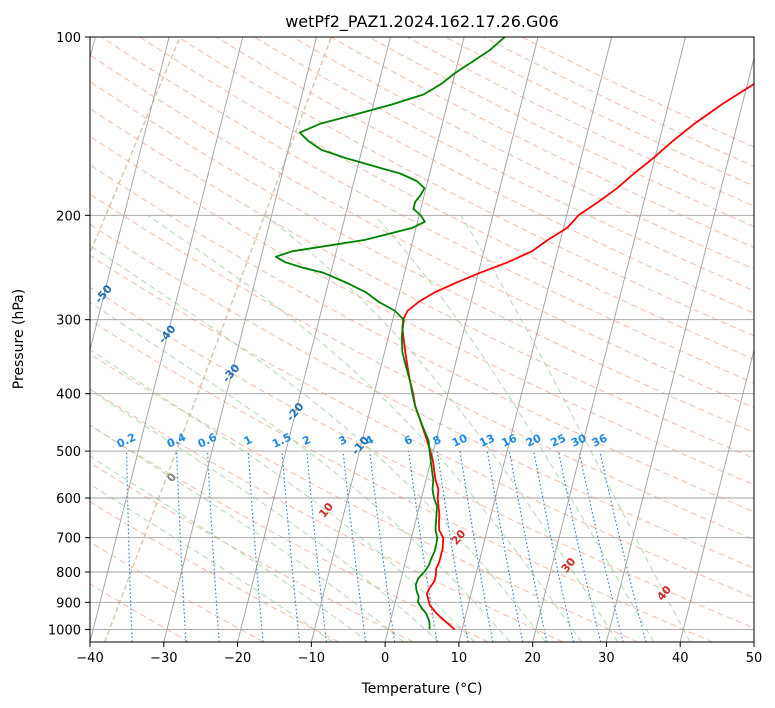 This screenshot has height=708, width=775. Describe the element at coordinates (68, 499) in the screenshot. I see `y-tick-label: 600` at that location.